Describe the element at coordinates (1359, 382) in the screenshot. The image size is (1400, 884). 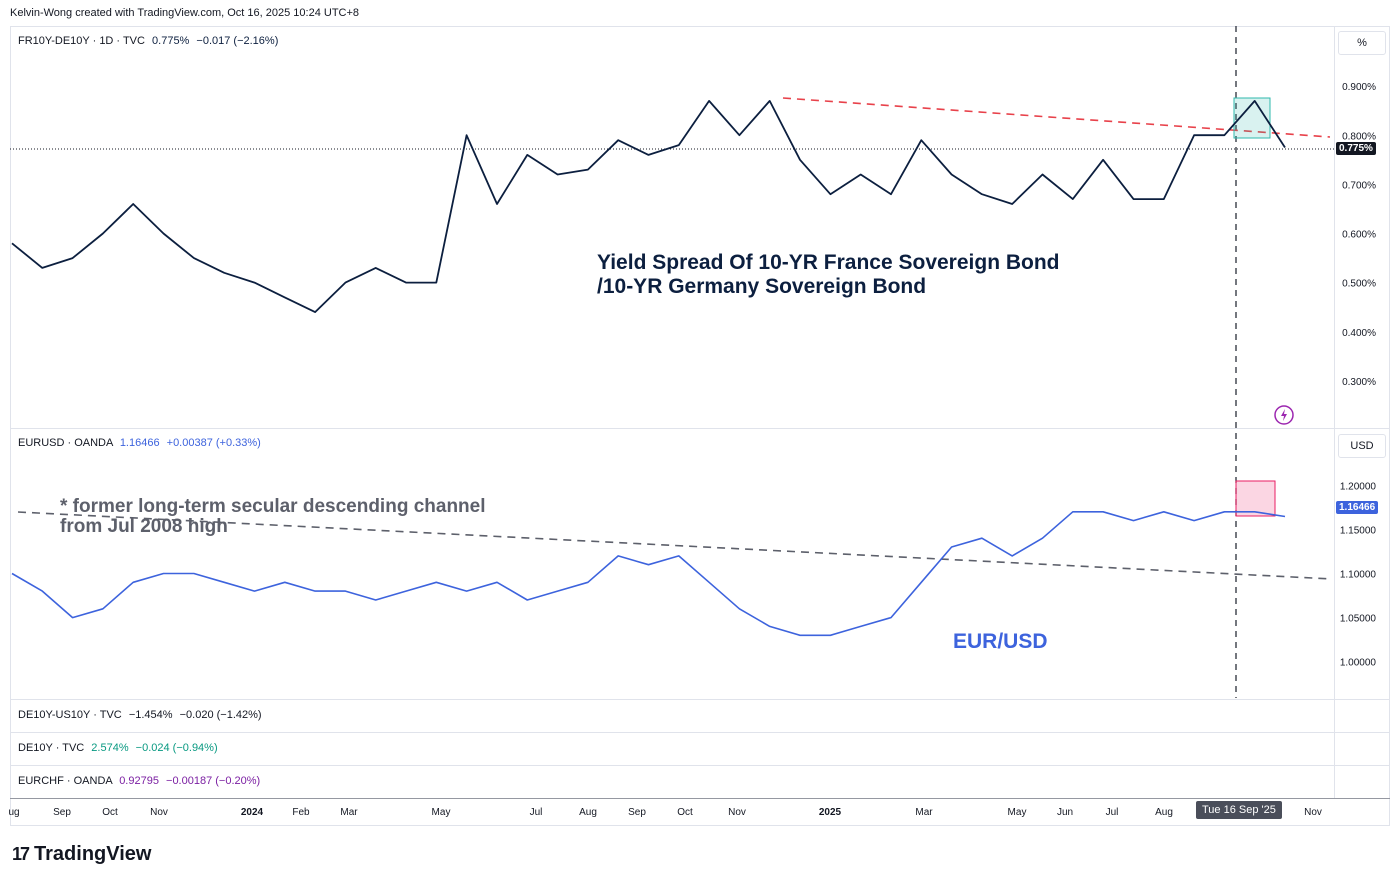
I see `fr-ytick-label: 0.300%` at that location.